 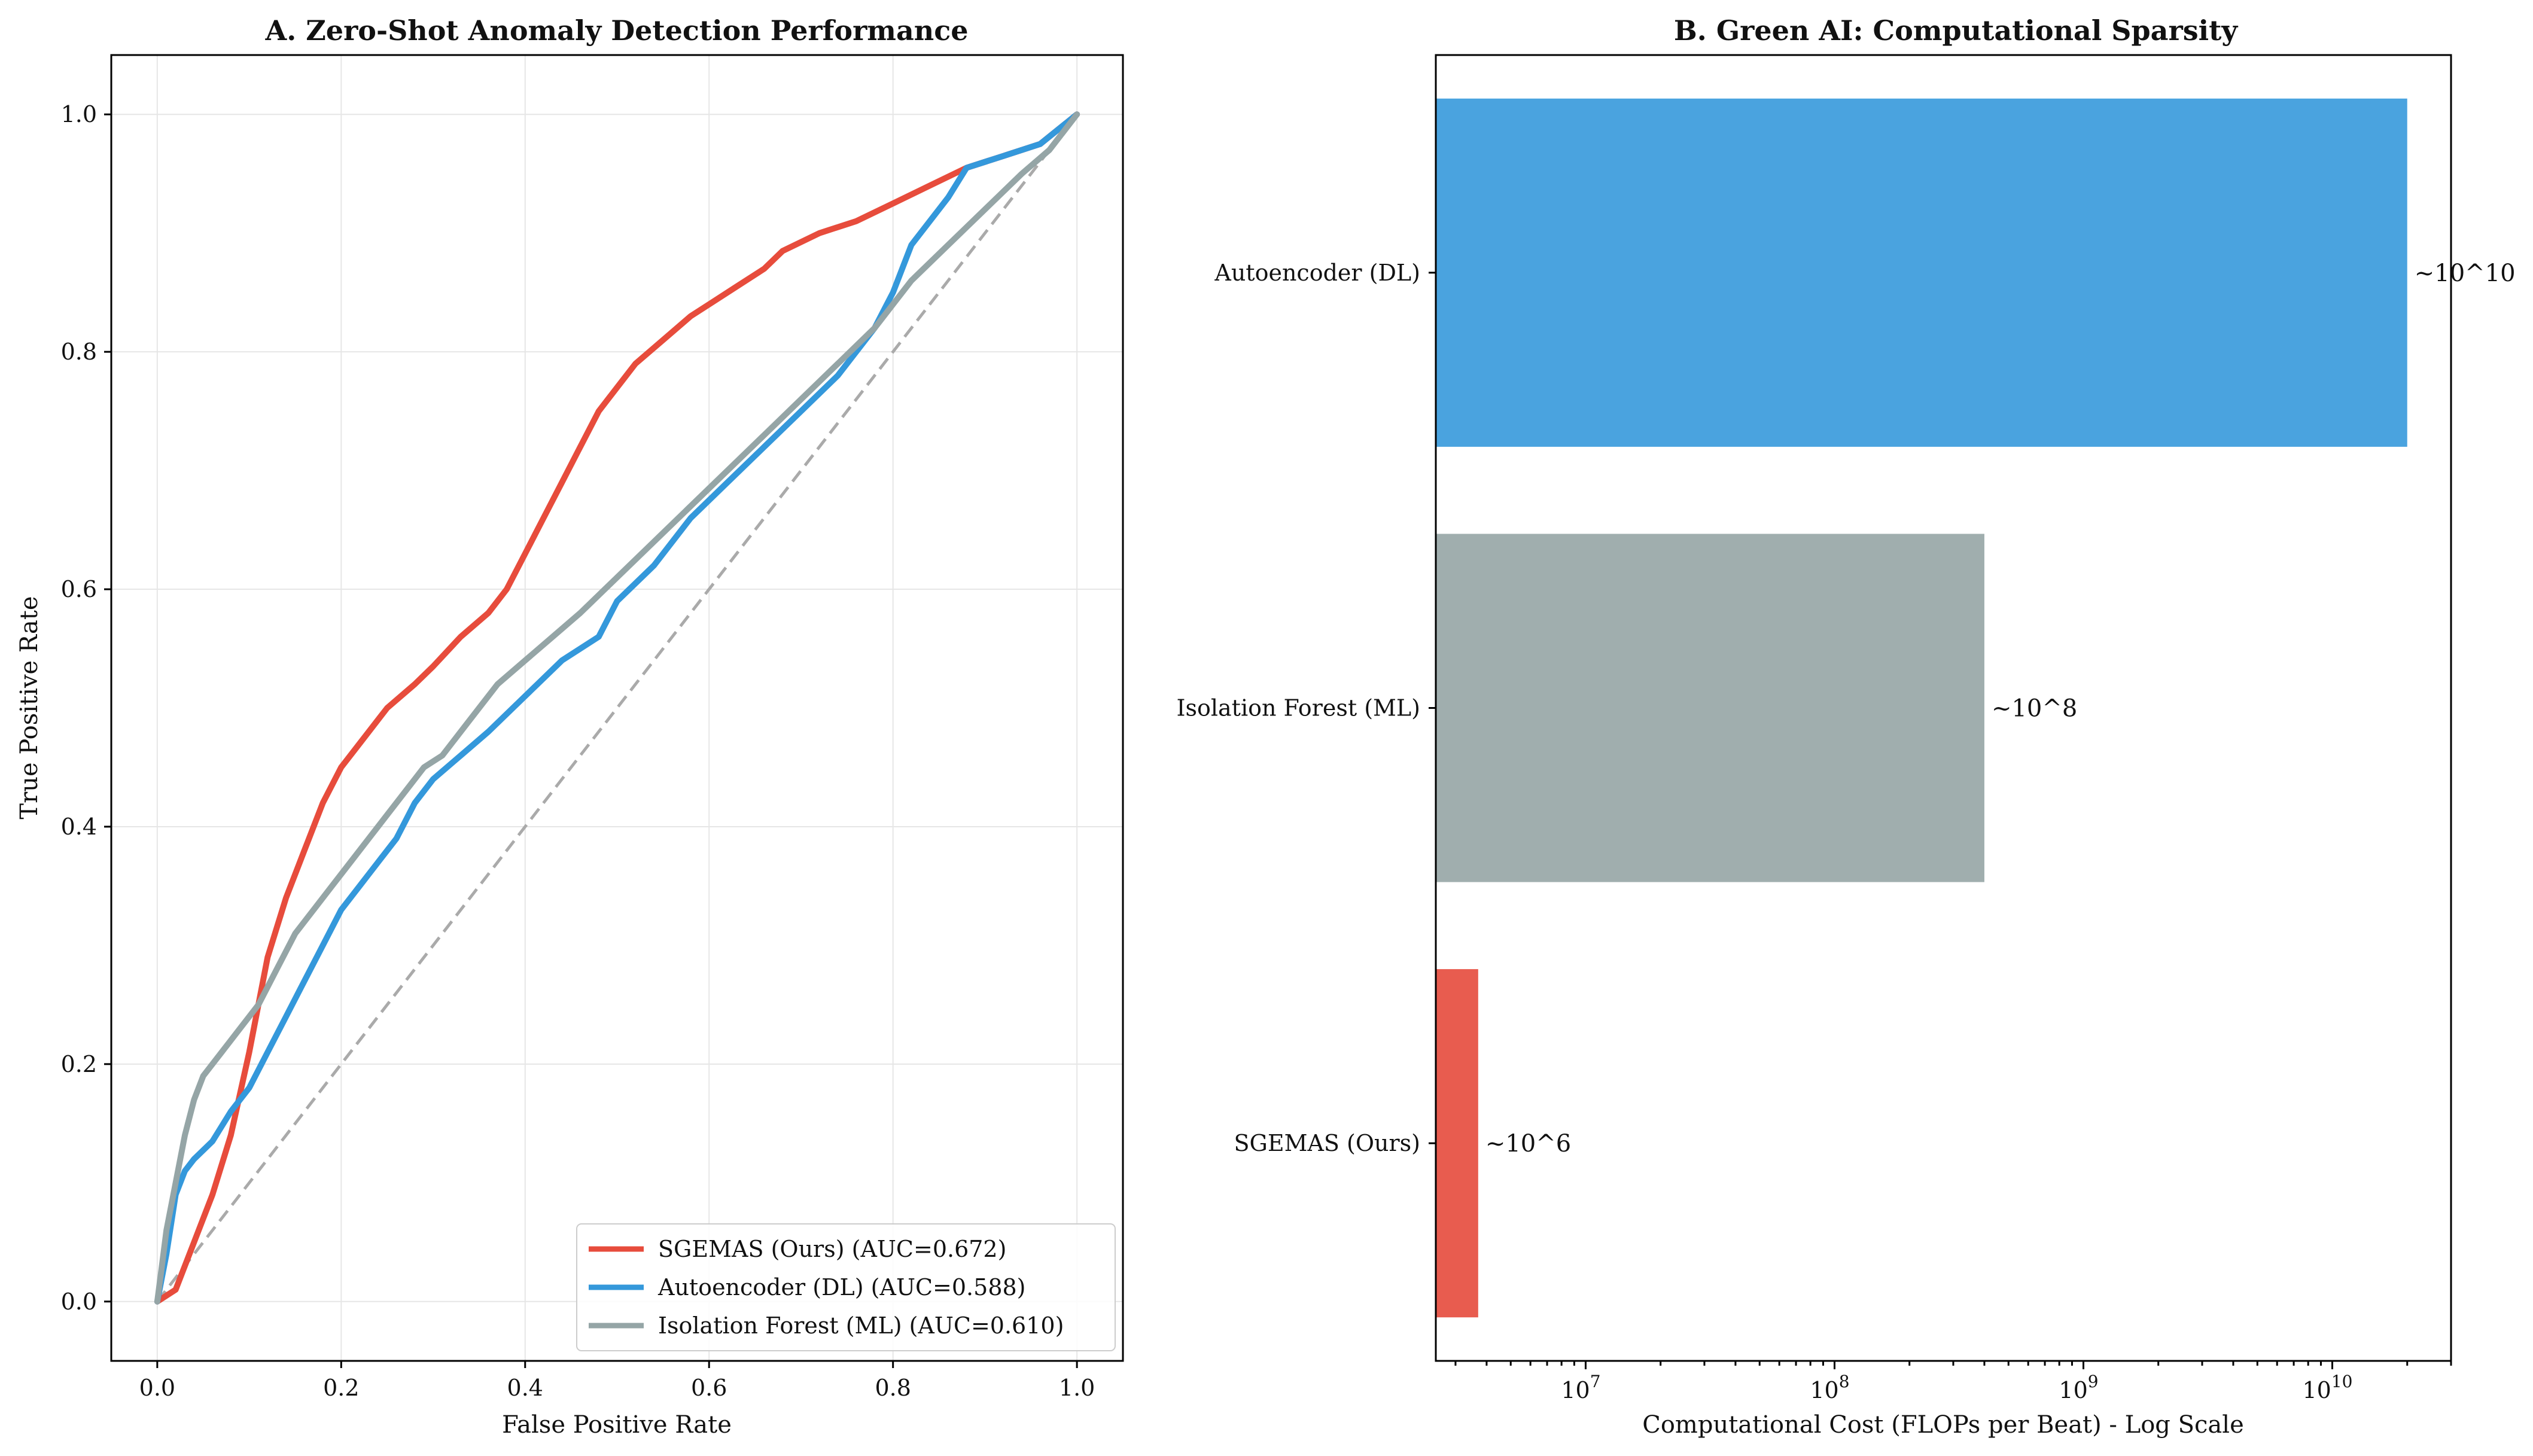 What do you see at coordinates (2328, 1387) in the screenshot?
I see `flops-x-tick-label: 10¹⁰` at bounding box center [2328, 1387].